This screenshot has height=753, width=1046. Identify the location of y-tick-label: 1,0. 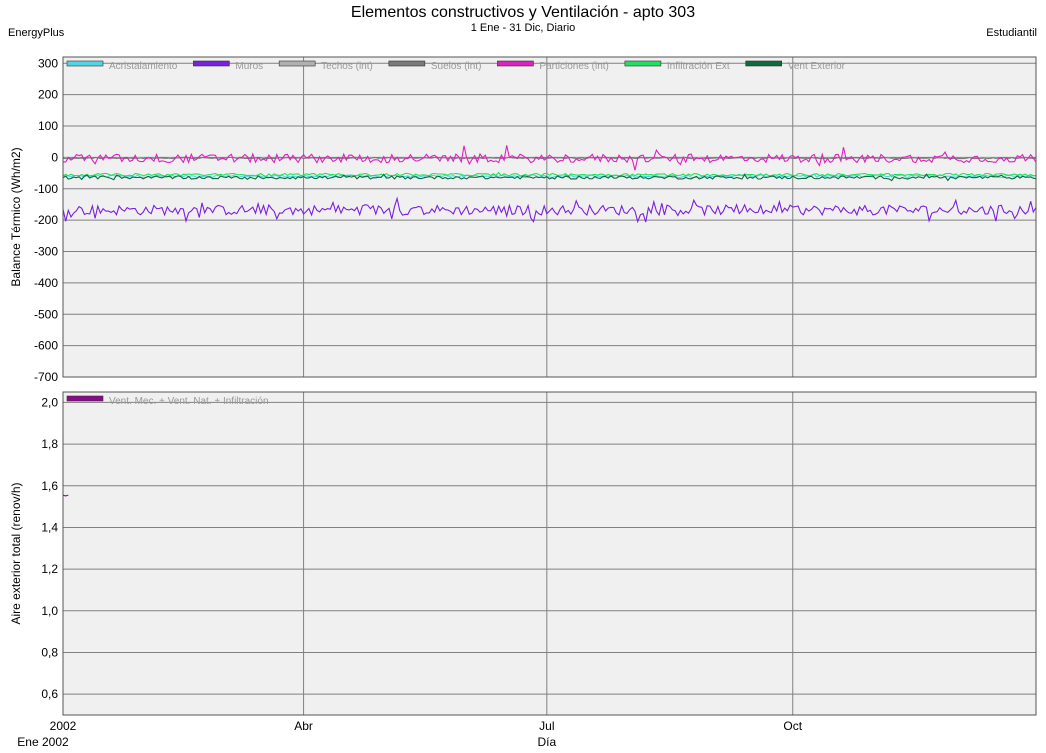
(49, 611).